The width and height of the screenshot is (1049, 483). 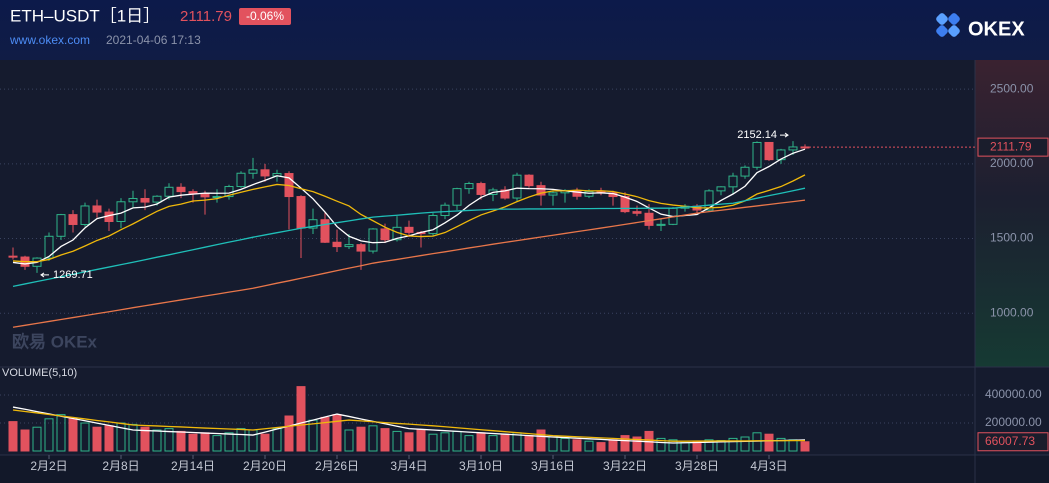 What do you see at coordinates (524, 469) in the screenshot?
I see `time-axis-bg` at bounding box center [524, 469].